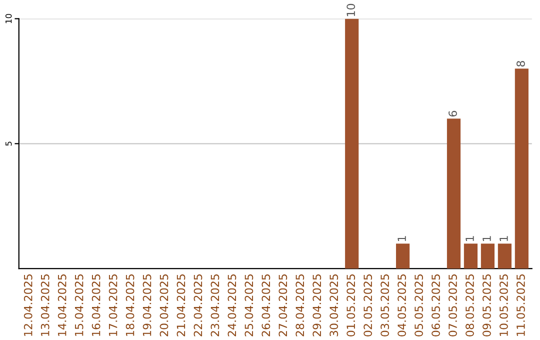 Image resolution: width=540 pixels, height=340 pixels. I want to click on x-tick-label: 13.04.2025, so click(45, 305).